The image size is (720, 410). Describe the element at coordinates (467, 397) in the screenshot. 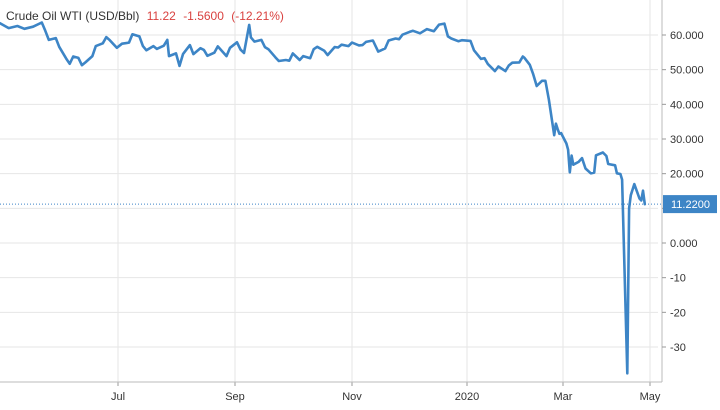

I see `x-tick-label: 2020` at that location.